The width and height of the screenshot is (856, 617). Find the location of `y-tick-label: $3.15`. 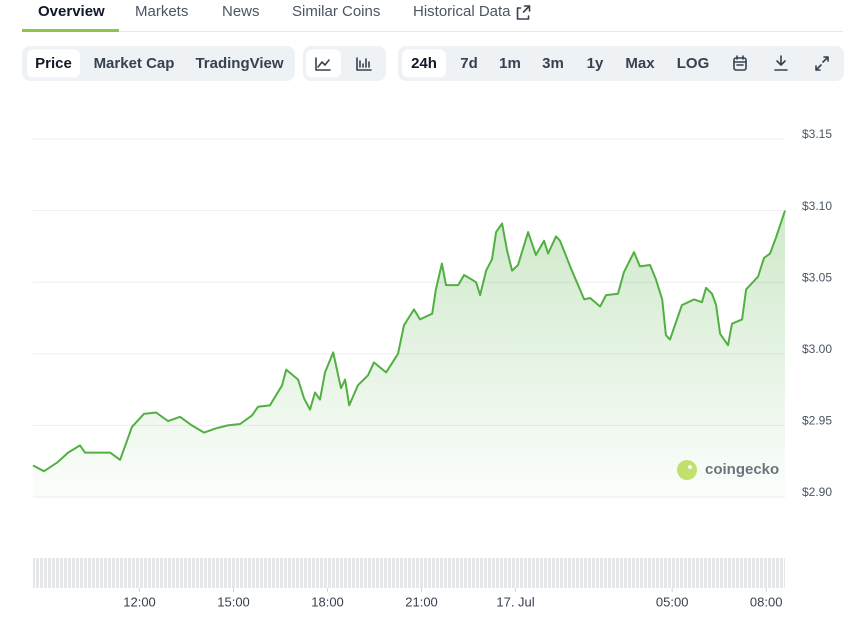

y-tick-label: $3.15 is located at coordinates (817, 134).